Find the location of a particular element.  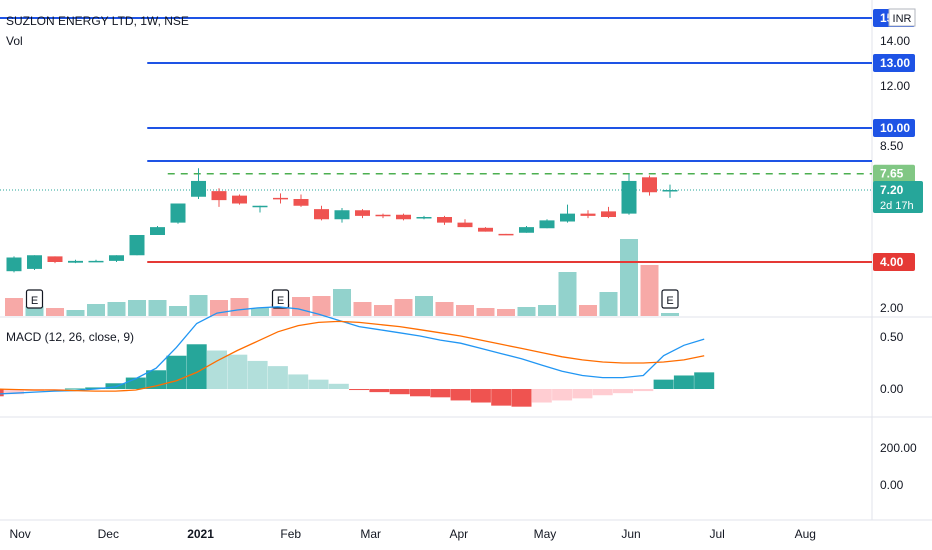

lower-pane-axis-label: 200.00 is located at coordinates (898, 448).